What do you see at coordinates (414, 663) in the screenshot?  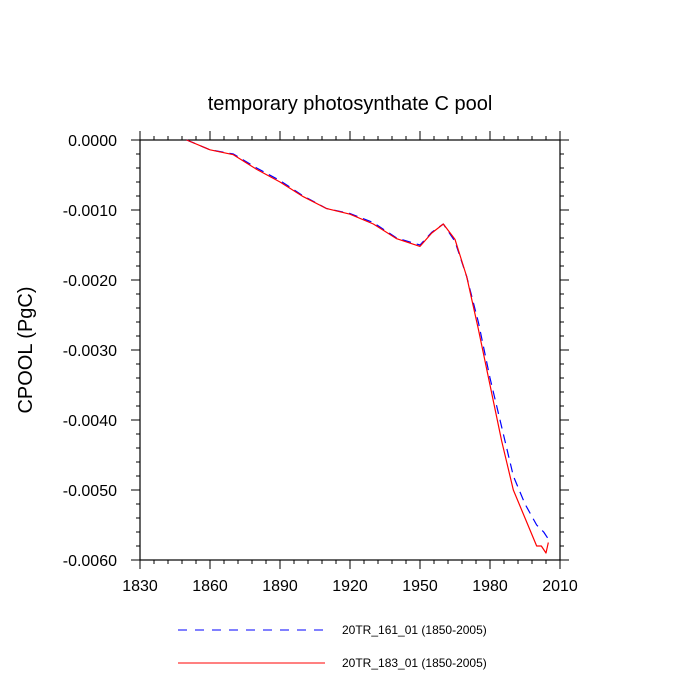 I see `legend-label-2: 20TR_183_01 (1850-2005)` at bounding box center [414, 663].